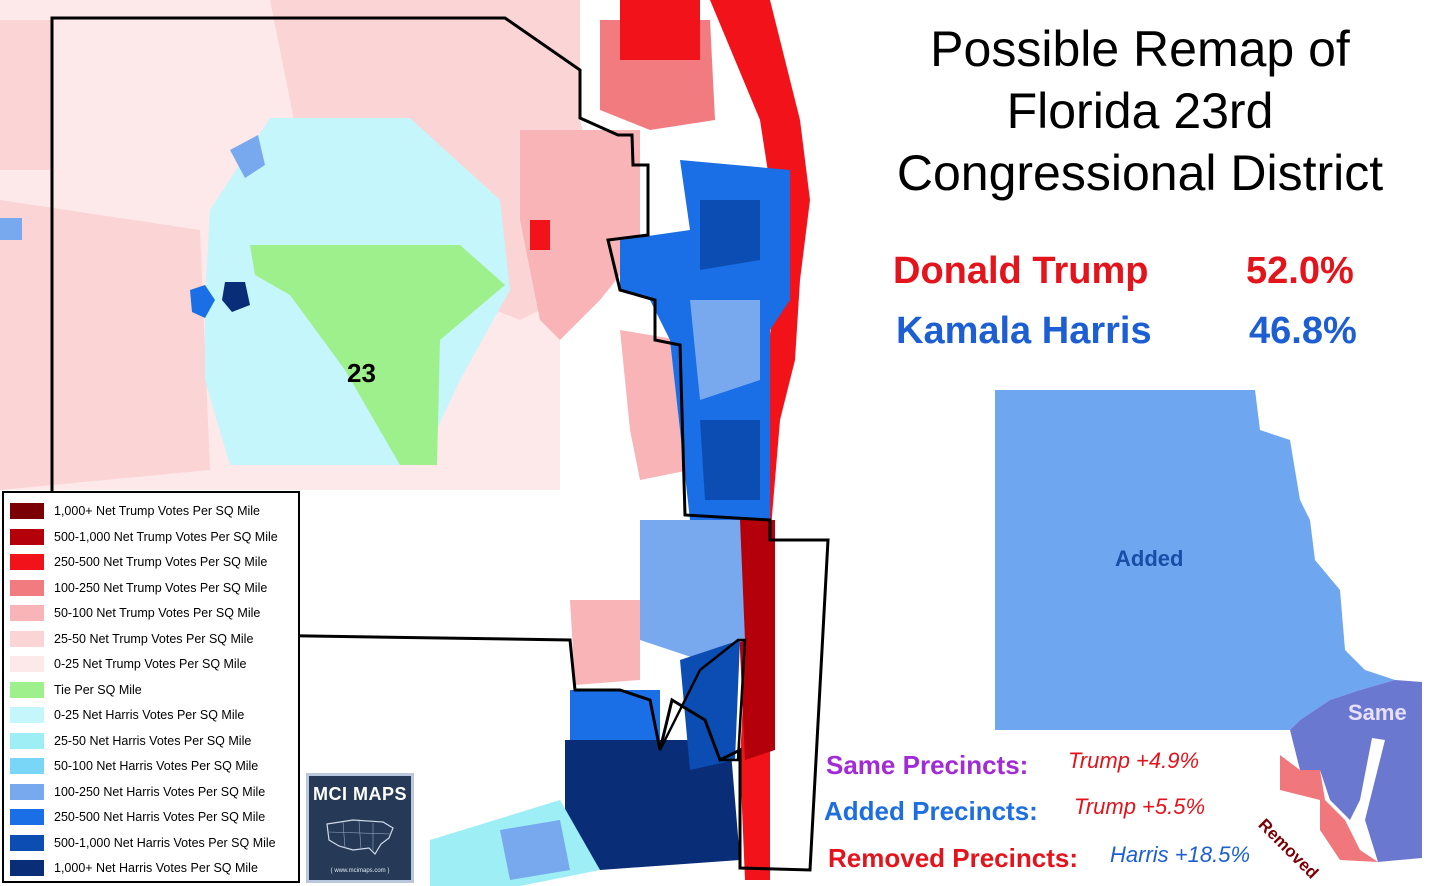 Image resolution: width=1456 pixels, height=886 pixels. I want to click on map-shade-southwest, so click(105, 345).